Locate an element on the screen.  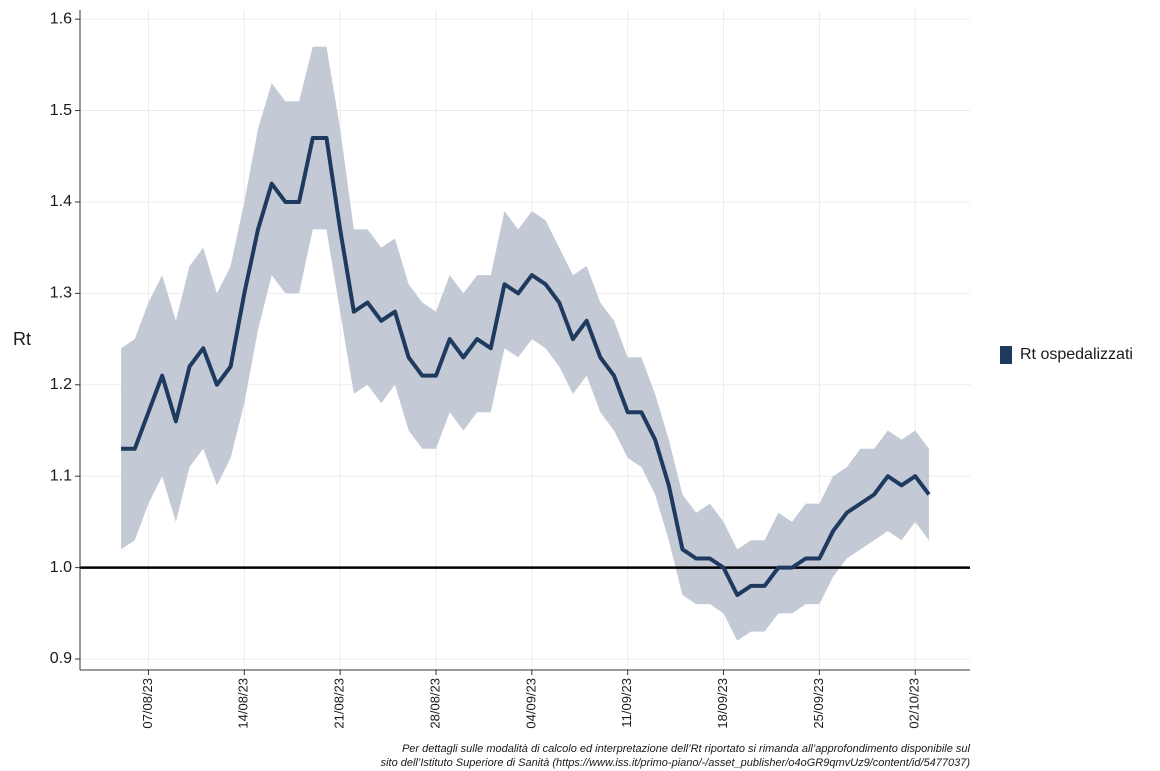
x-tick-label: 28/08/23 is located at coordinates (434, 703).